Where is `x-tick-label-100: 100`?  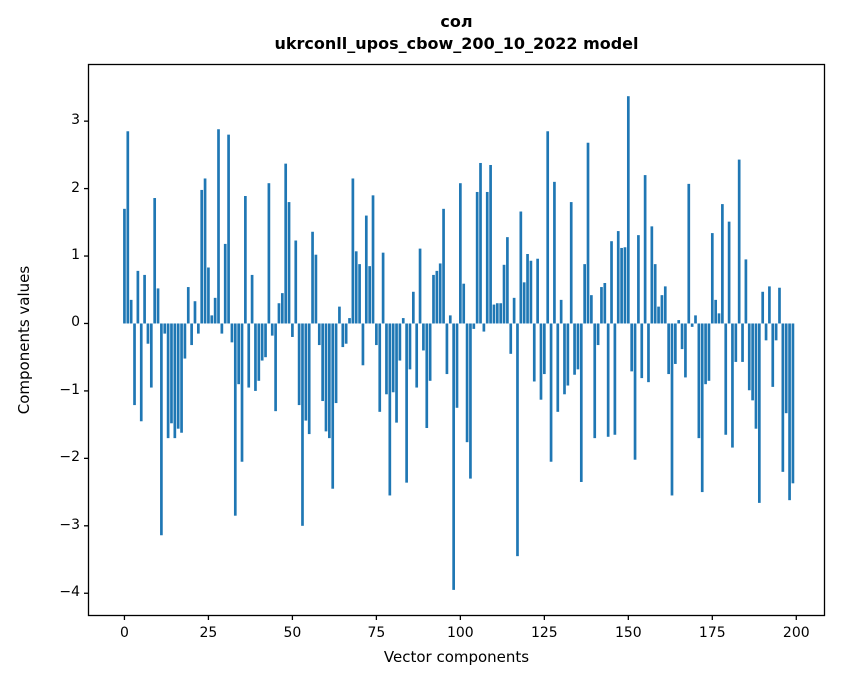 x-tick-label-100: 100 is located at coordinates (460, 633).